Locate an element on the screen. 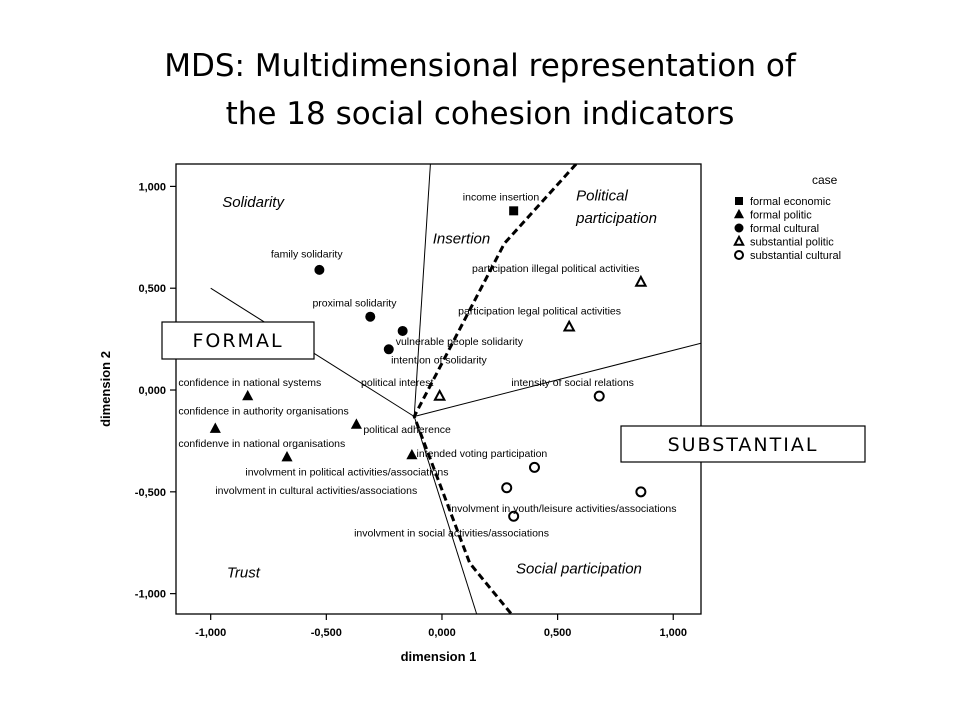 Image resolution: width=960 pixels, height=720 pixels. point-label: vulnerable people solidarity is located at coordinates (460, 342).